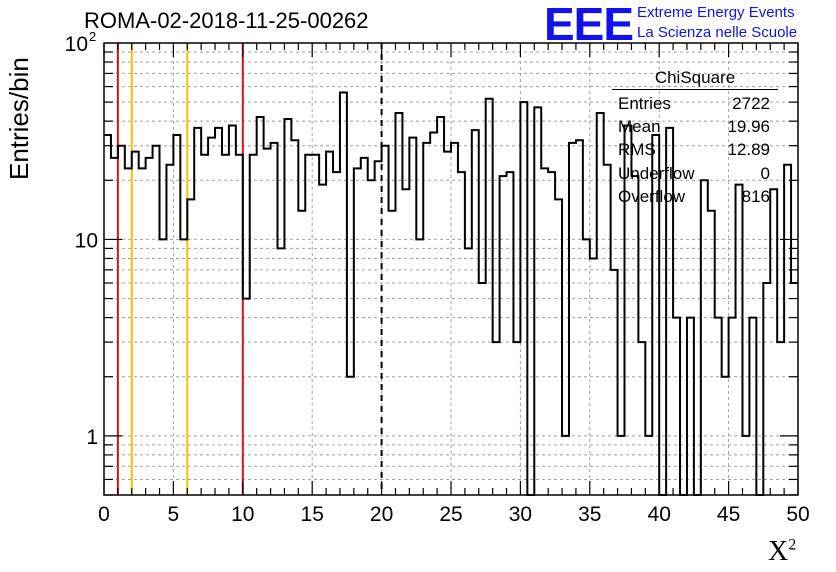 This screenshot has height=572, width=836. Describe the element at coordinates (381, 514) in the screenshot. I see `x-tick-label: 20` at that location.